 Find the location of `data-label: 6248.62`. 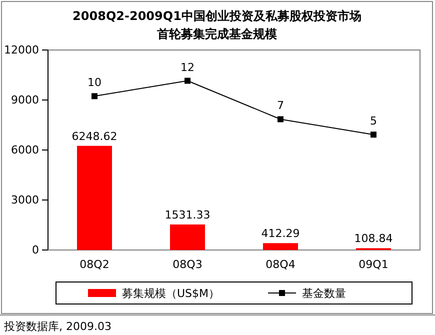

data-label: 6248.62 is located at coordinates (95, 136).